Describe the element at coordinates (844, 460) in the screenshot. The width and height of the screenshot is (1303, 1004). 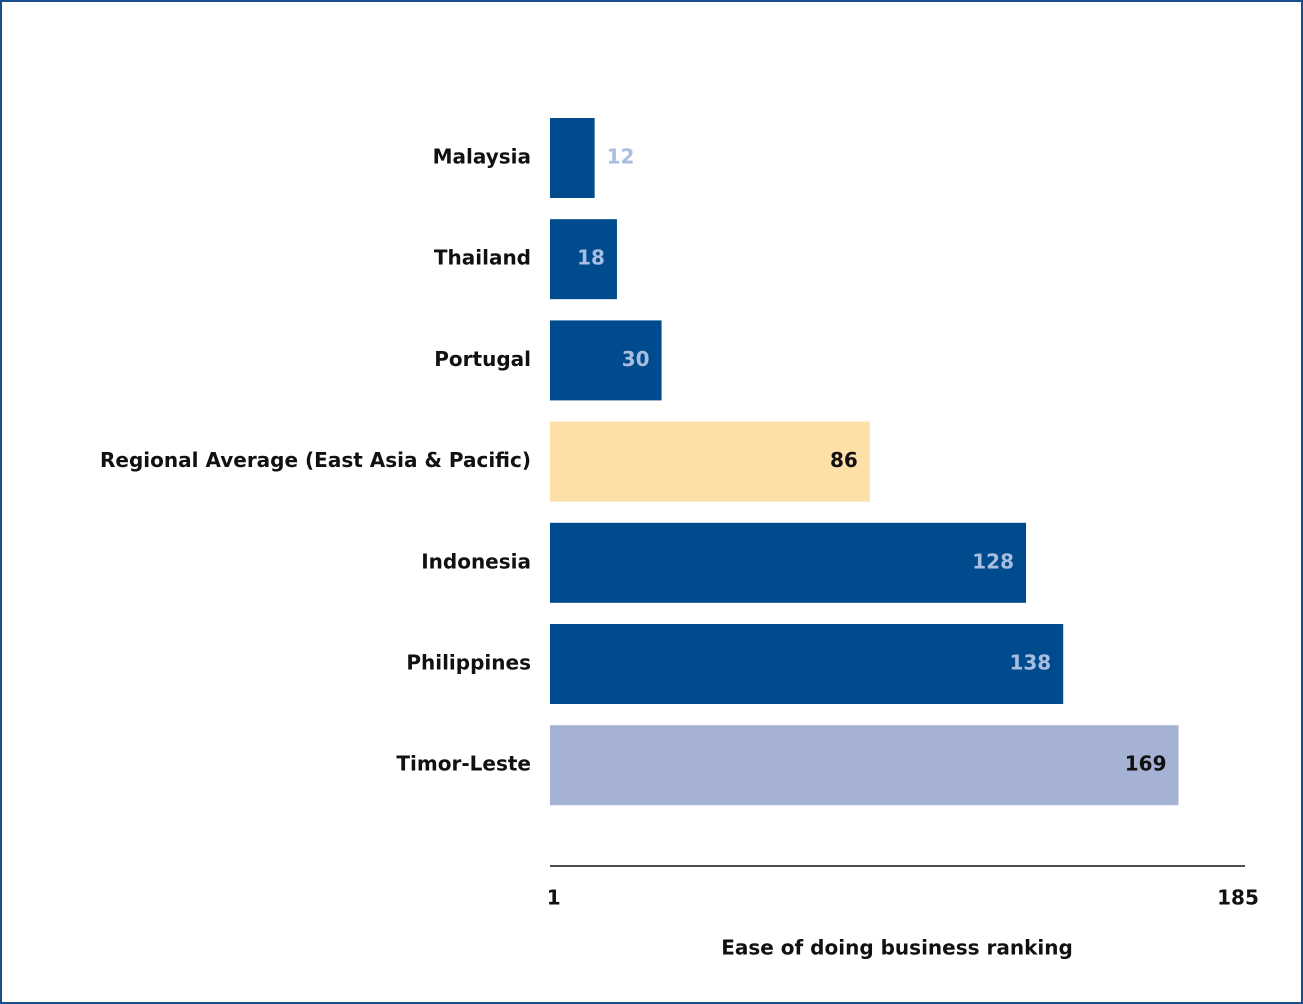
I see `value-label: 86` at that location.